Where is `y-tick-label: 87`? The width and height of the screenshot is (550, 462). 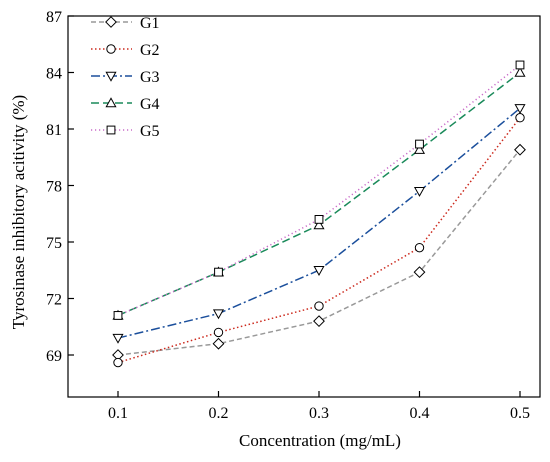
y-tick-label: 87 is located at coordinates (54, 17).